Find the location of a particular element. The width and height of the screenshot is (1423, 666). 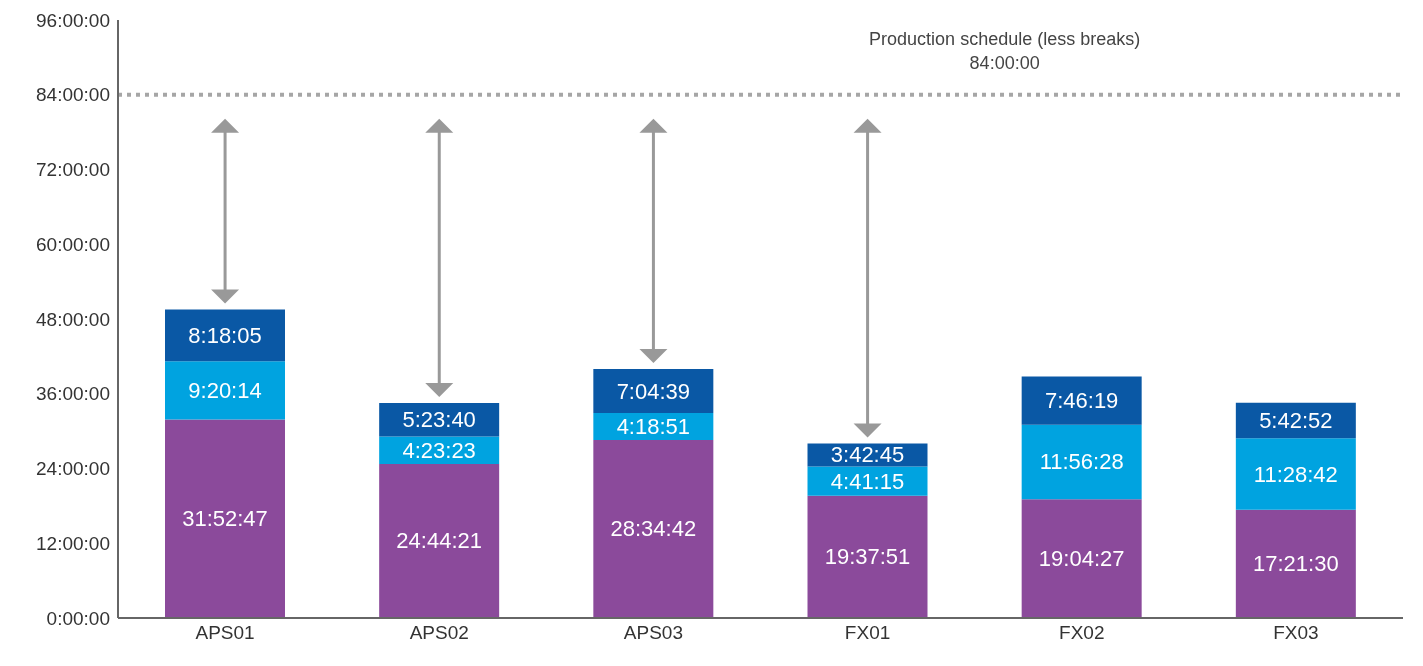

y-tick-label: 96:00:00 is located at coordinates (73, 20).